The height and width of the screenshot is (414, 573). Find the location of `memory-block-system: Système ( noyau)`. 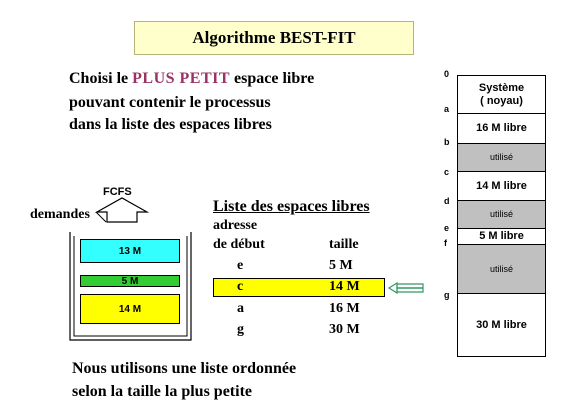

memory-block-system: Système ( noyau) is located at coordinates (501, 94).